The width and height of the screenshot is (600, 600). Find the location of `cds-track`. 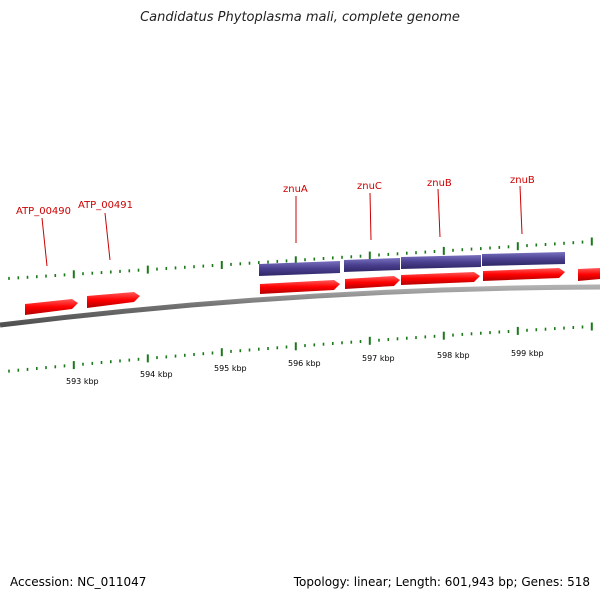

cds-track is located at coordinates (412, 264).